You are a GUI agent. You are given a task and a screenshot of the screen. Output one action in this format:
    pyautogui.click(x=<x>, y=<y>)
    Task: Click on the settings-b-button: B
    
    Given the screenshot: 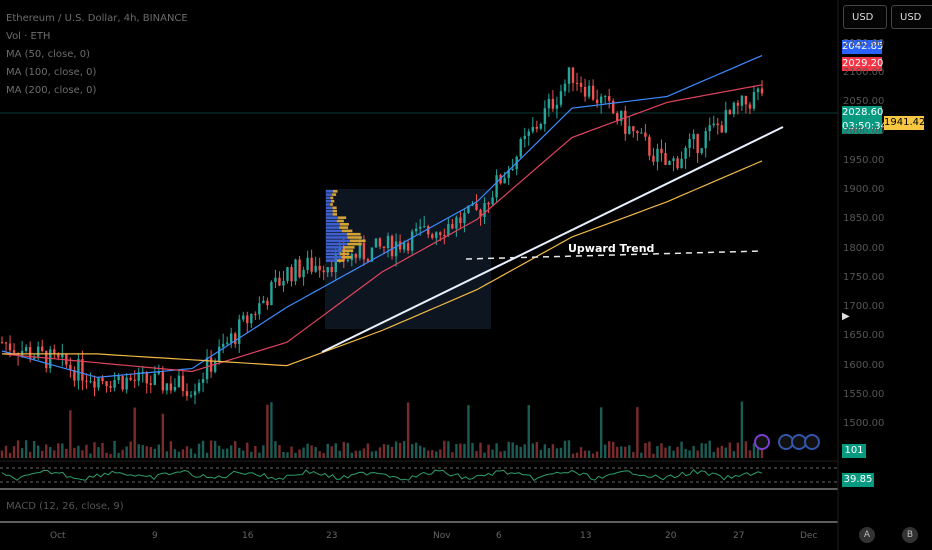 What is the action you would take?
    pyautogui.click(x=910, y=535)
    